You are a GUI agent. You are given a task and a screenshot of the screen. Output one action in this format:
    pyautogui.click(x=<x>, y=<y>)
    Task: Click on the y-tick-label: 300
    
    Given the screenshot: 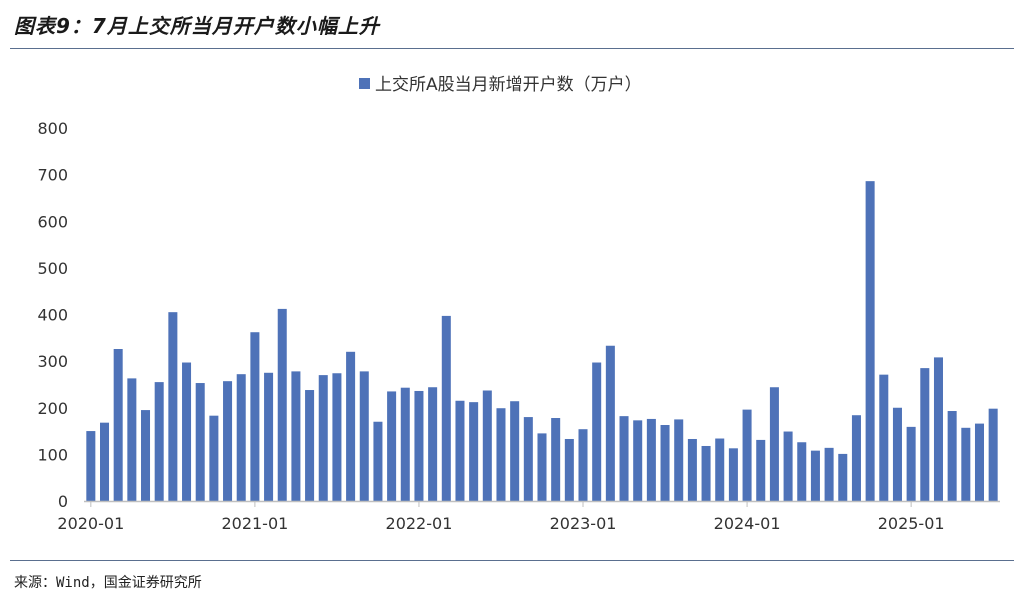 What is the action you would take?
    pyautogui.click(x=52, y=361)
    